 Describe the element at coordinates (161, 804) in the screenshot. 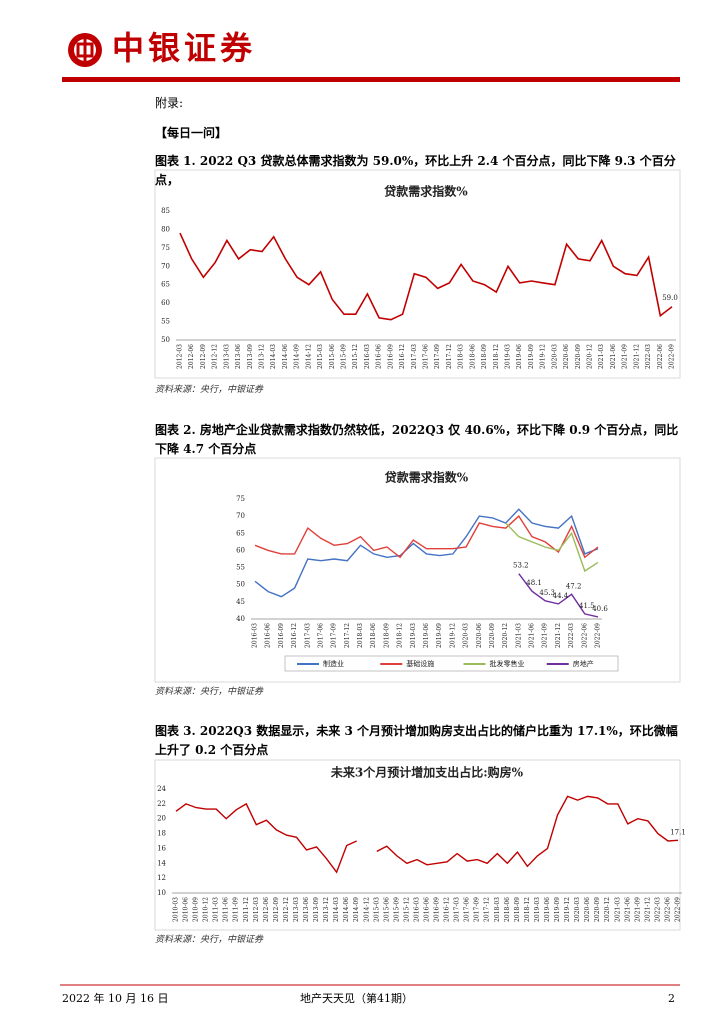

I see `y-tick-label: 22` at that location.